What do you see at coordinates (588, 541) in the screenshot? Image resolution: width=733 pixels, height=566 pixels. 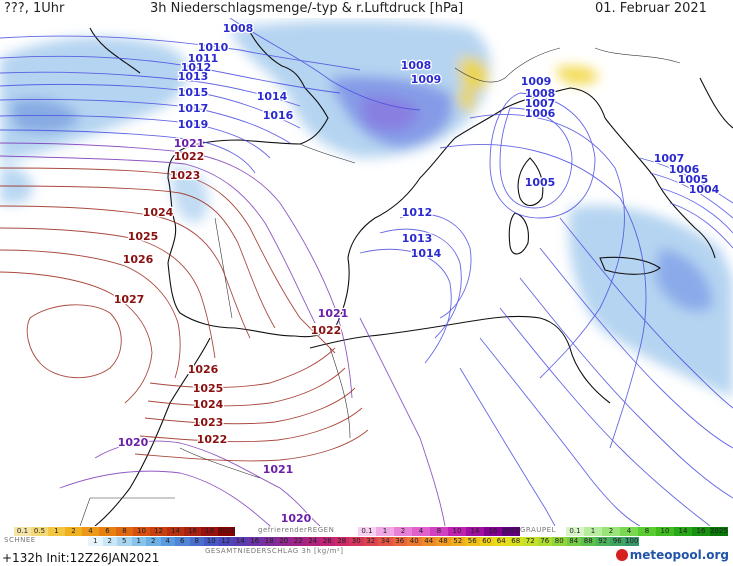 I see `legend-swatch: 88` at bounding box center [588, 541].